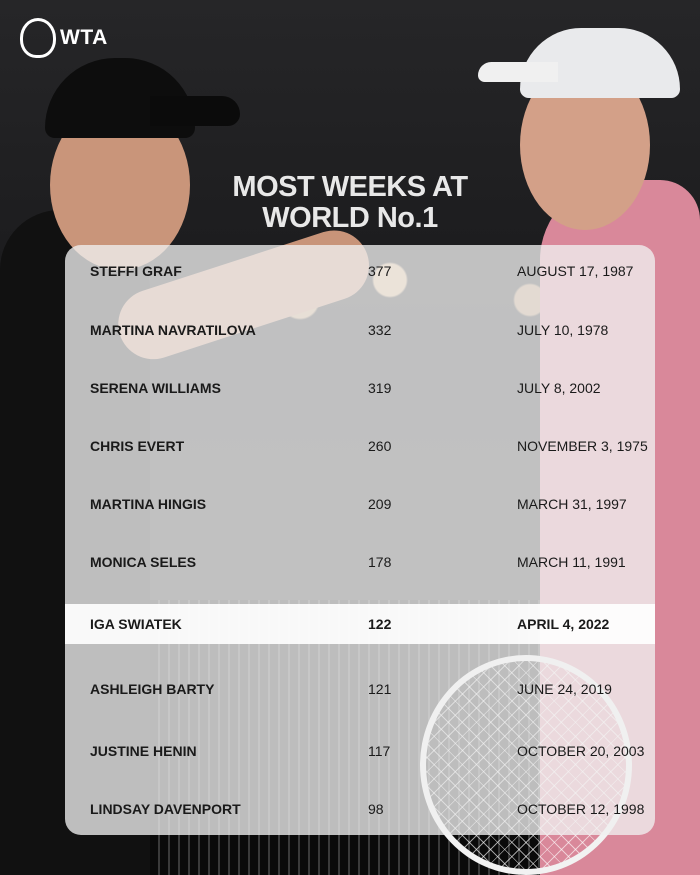 The height and width of the screenshot is (875, 700). What do you see at coordinates (136, 271) in the screenshot?
I see `player-name: STEFFI GRAF` at bounding box center [136, 271].